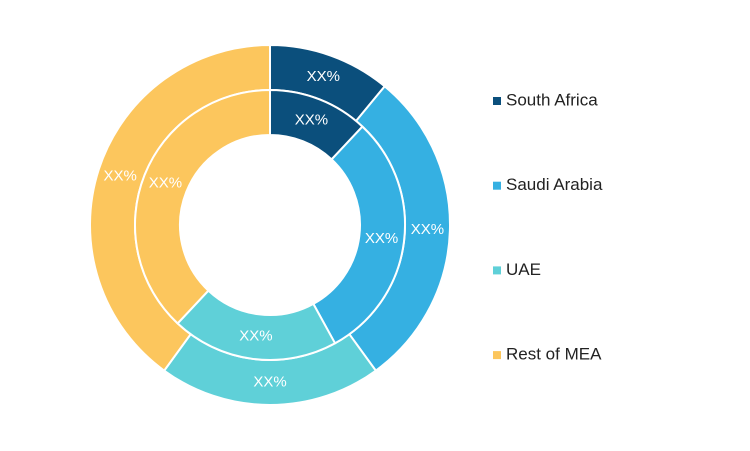  Describe the element at coordinates (552, 99) in the screenshot. I see `legend-label: South Africa` at that location.